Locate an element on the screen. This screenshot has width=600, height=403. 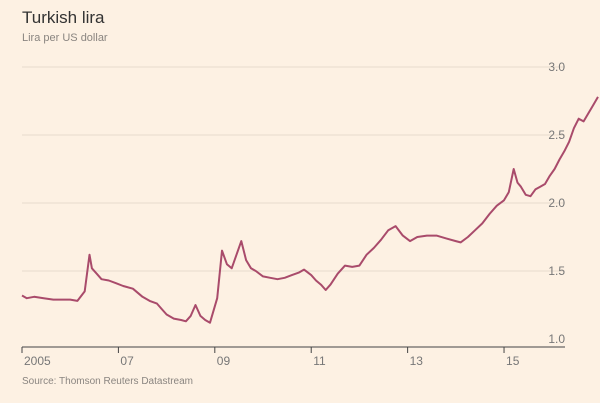
x-axis: 2005 07 09 11 13 15 is located at coordinates (293, 357).